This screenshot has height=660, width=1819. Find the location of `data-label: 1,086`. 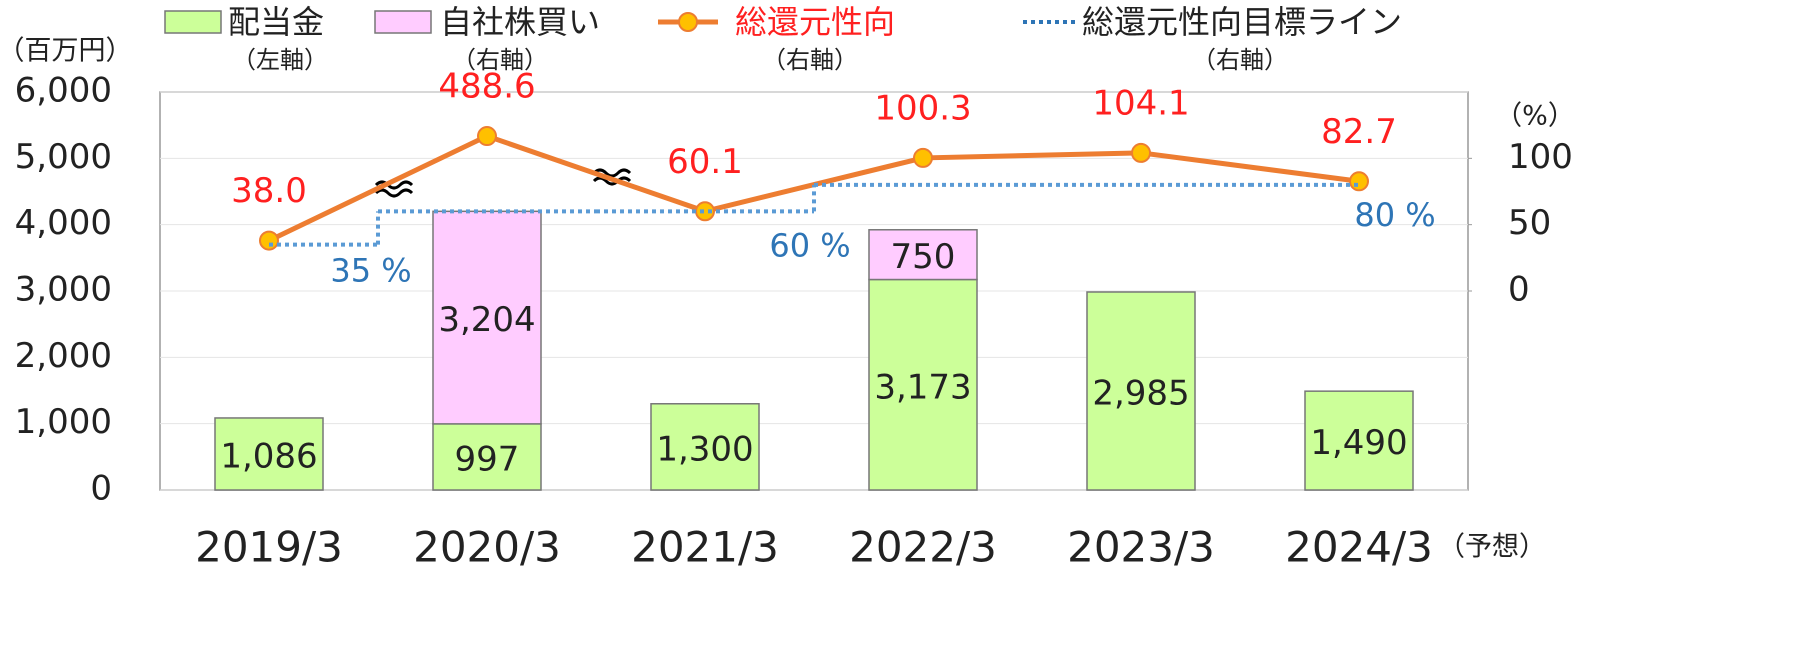

data-label: 1,086 is located at coordinates (268, 456).